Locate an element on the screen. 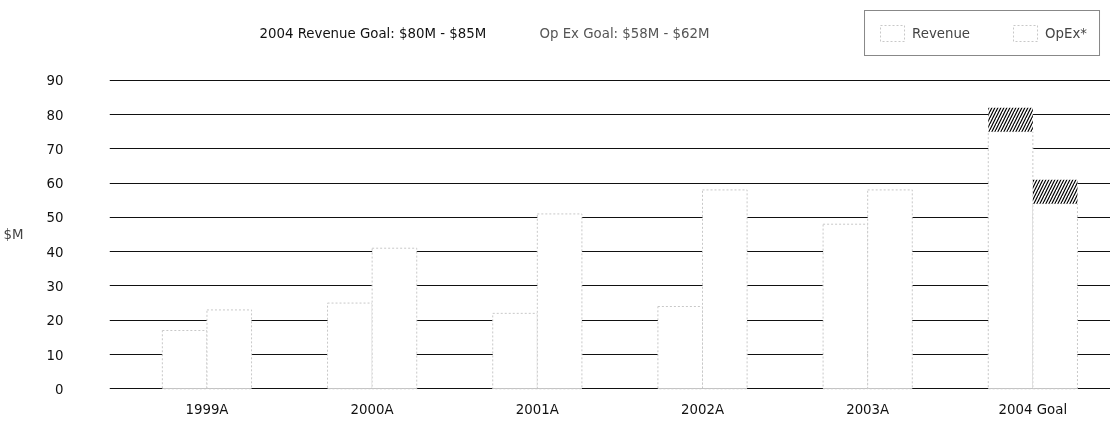 This screenshot has height=435, width=1118. y-tick-label: 10 is located at coordinates (55, 355).